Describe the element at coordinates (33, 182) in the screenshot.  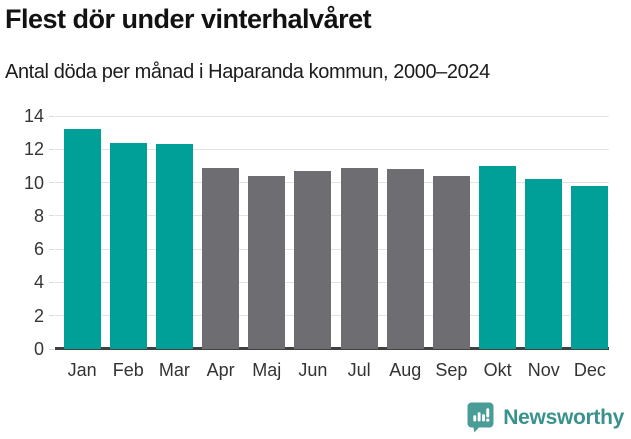
I see `y-tick-label-10: 10` at that location.